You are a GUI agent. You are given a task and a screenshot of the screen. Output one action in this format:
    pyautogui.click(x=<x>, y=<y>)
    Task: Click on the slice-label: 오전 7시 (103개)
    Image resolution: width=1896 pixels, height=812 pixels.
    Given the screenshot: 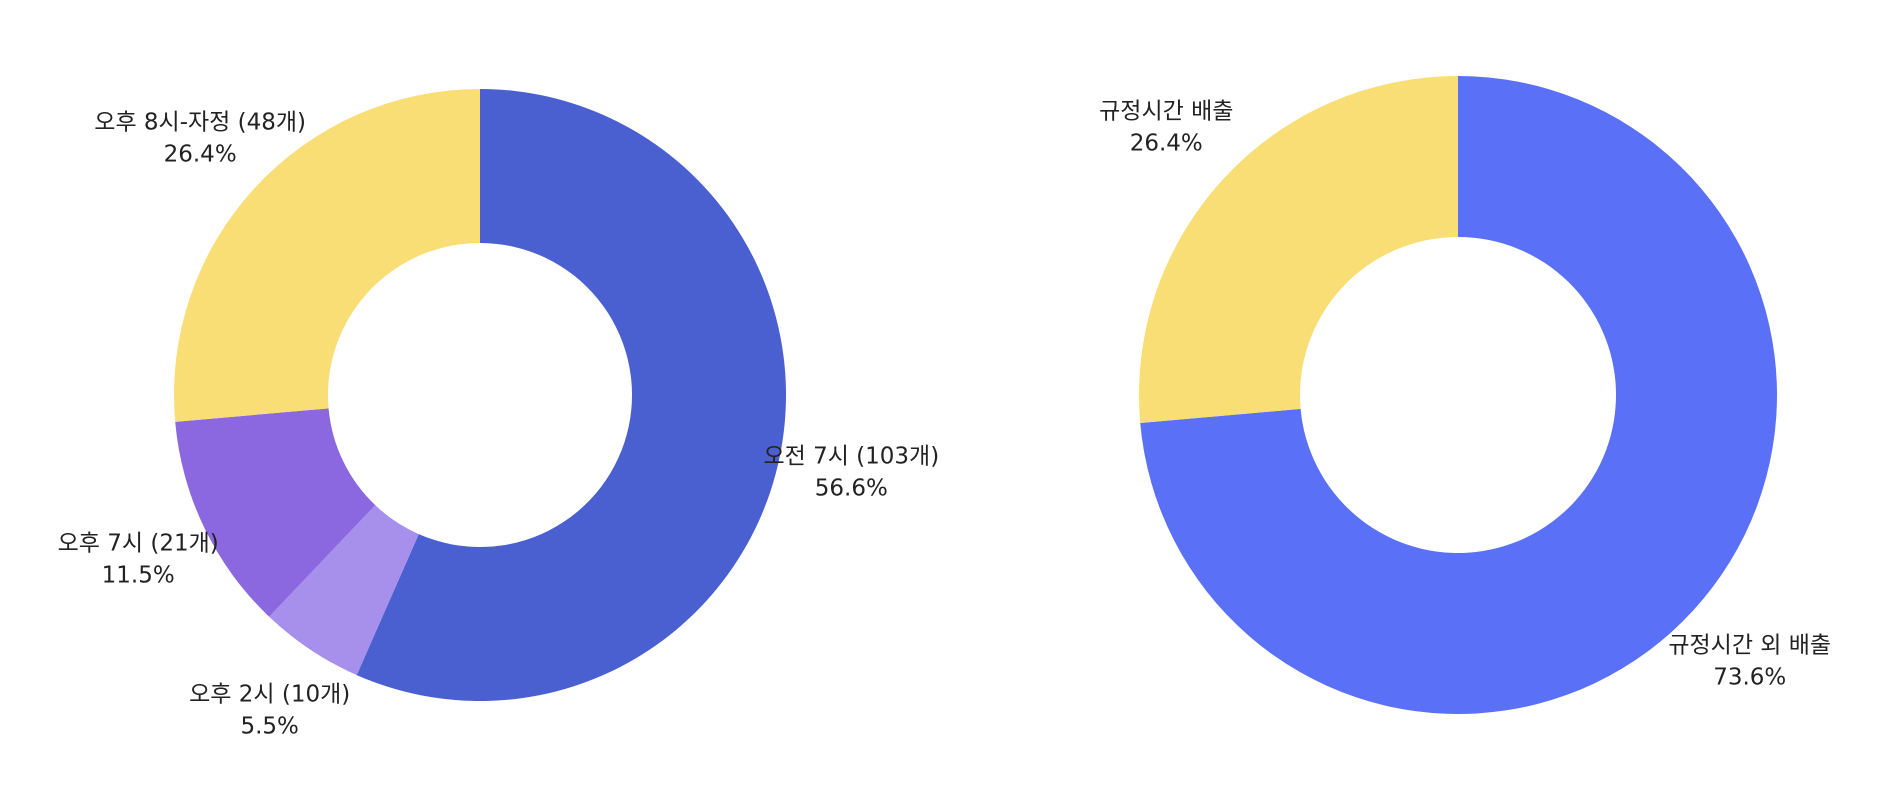 What is the action you would take?
    pyautogui.click(x=851, y=457)
    